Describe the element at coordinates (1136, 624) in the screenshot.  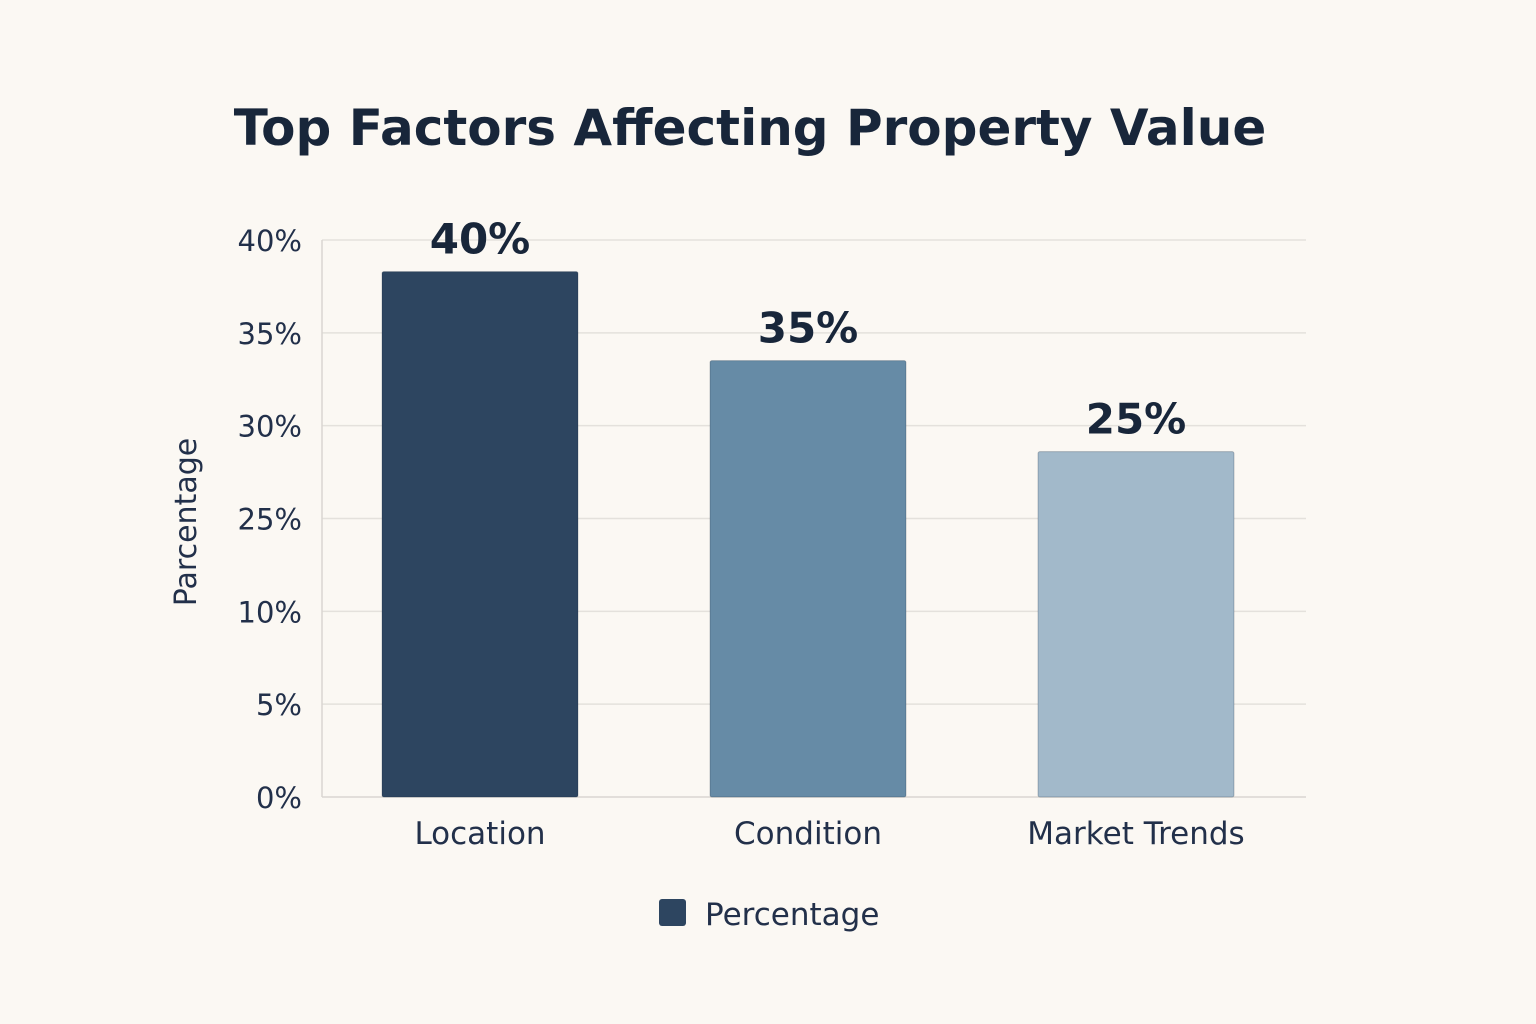
I see `bar-market-trends` at that location.